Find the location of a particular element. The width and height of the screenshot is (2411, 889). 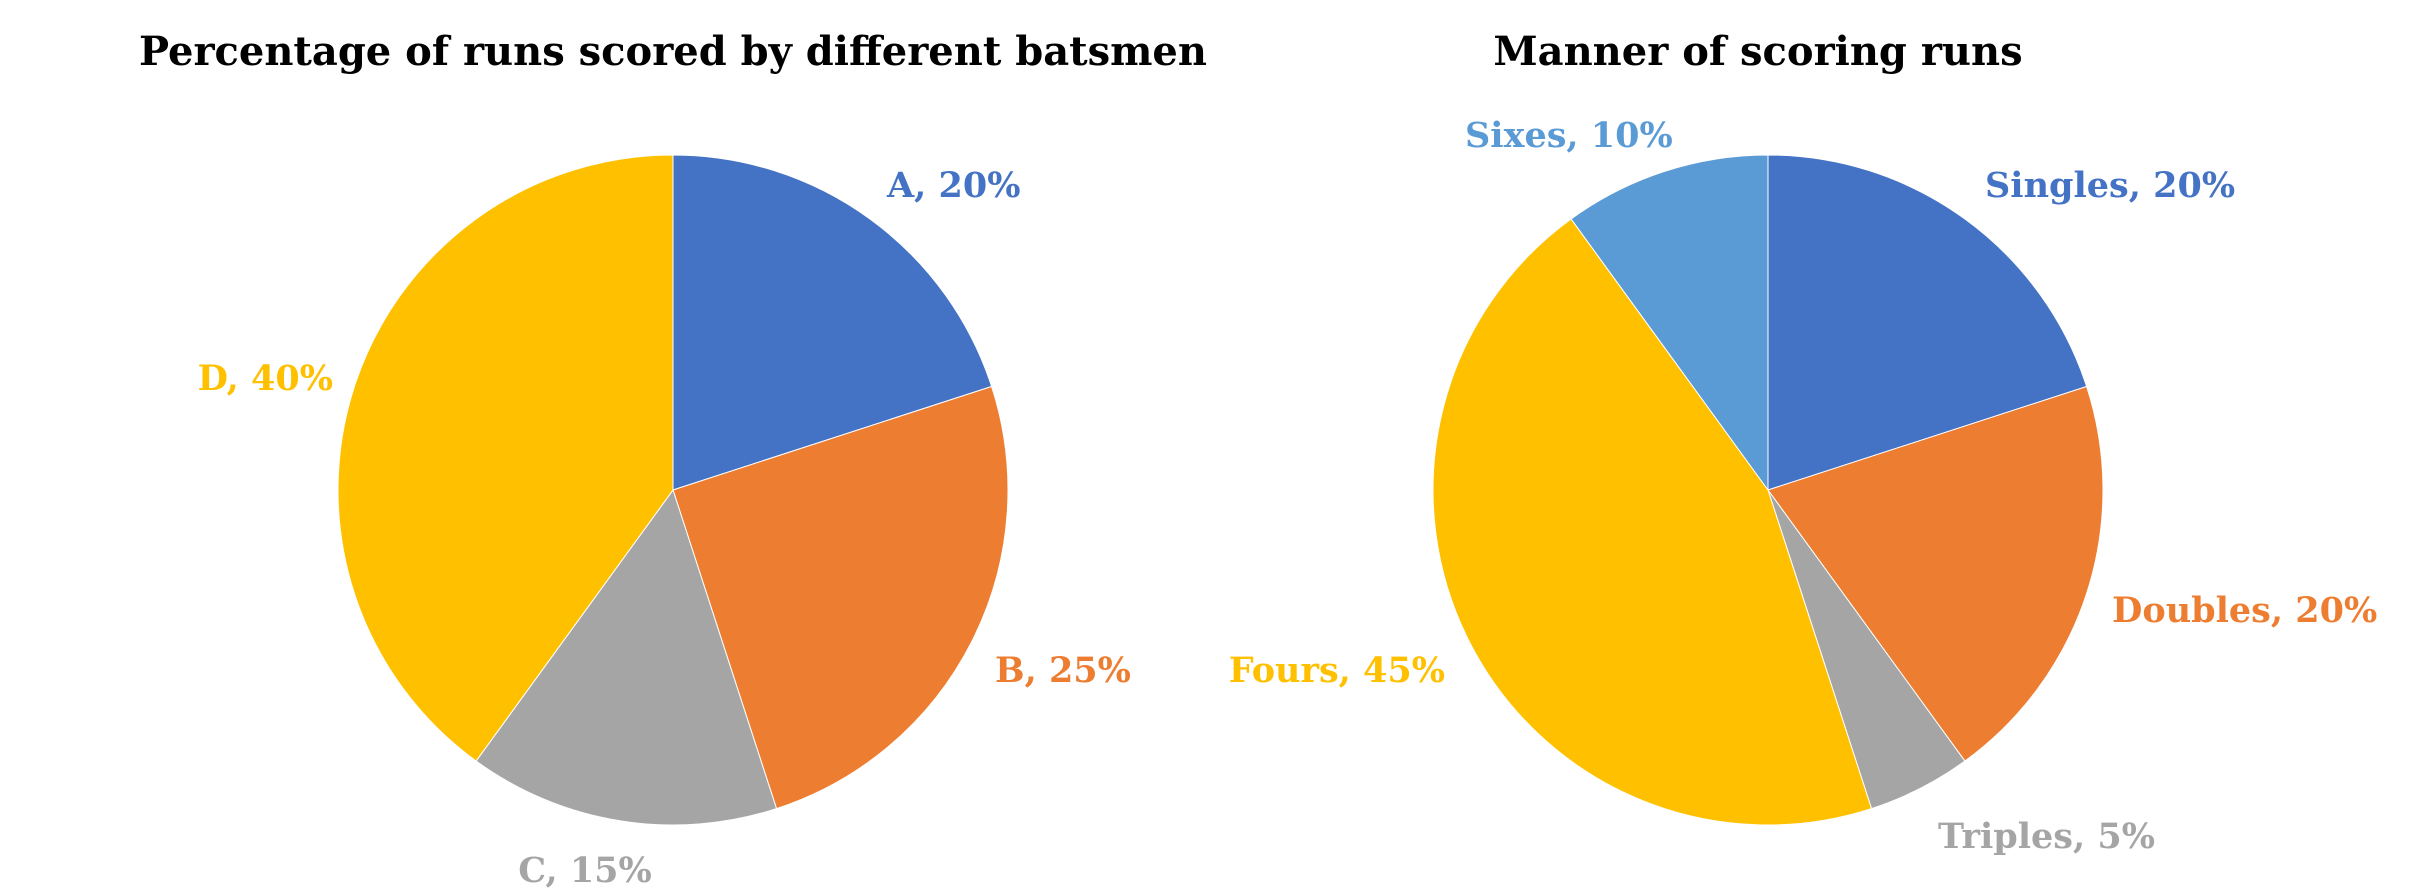

data-label-a: A, 20% is located at coordinates (953, 185).